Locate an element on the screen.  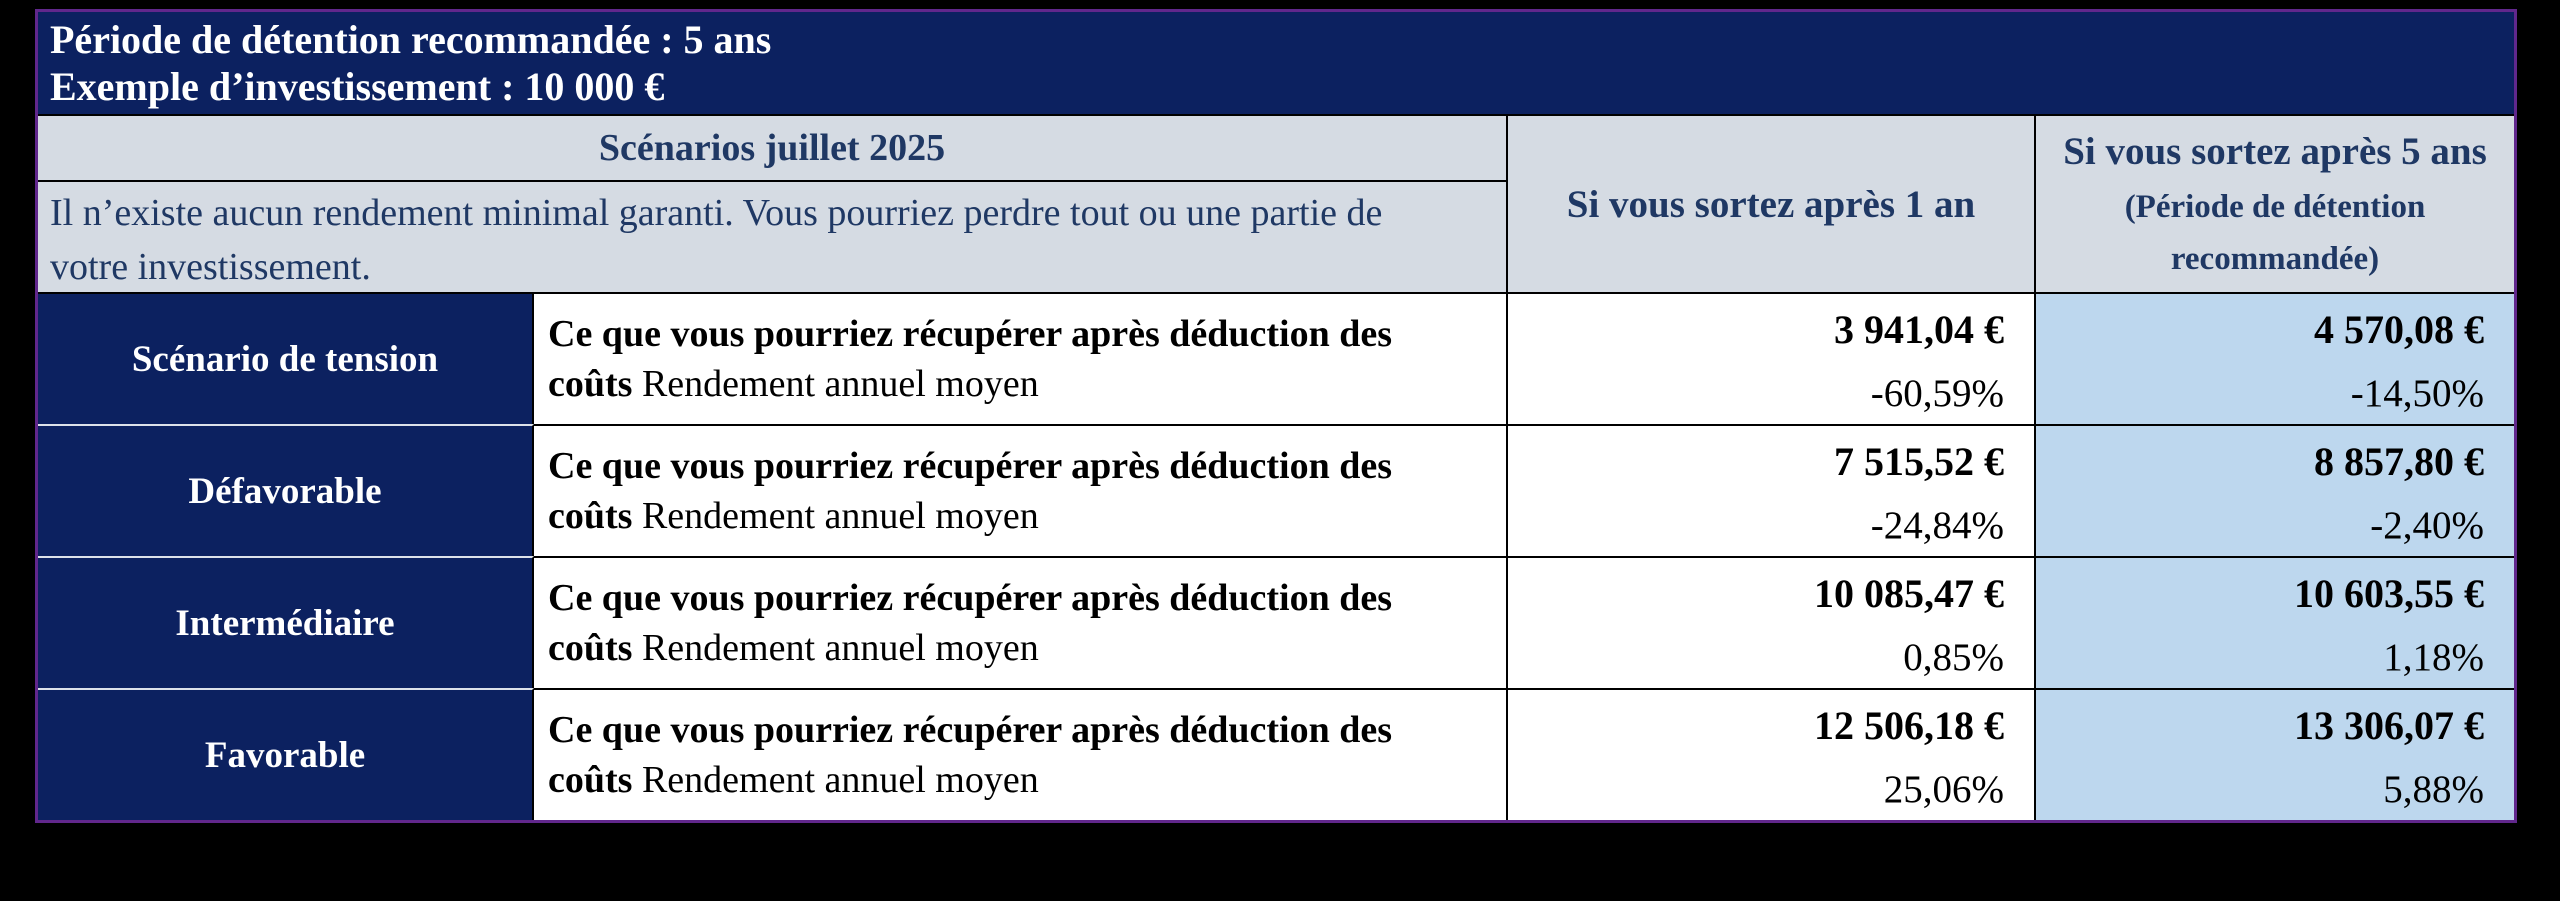
unfavourable-1yr-cell: 7 515,52 € -24,84% is located at coordinates (1772, 490).